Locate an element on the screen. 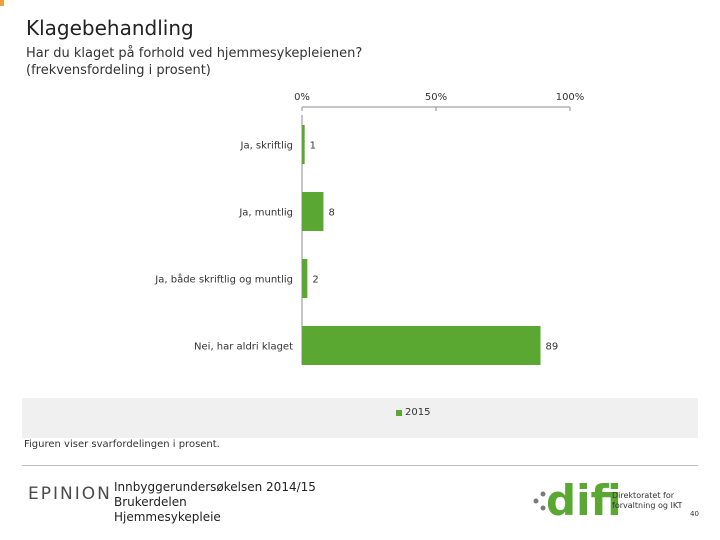  category-label: Ja, skriftlig is located at coordinates (267, 146).